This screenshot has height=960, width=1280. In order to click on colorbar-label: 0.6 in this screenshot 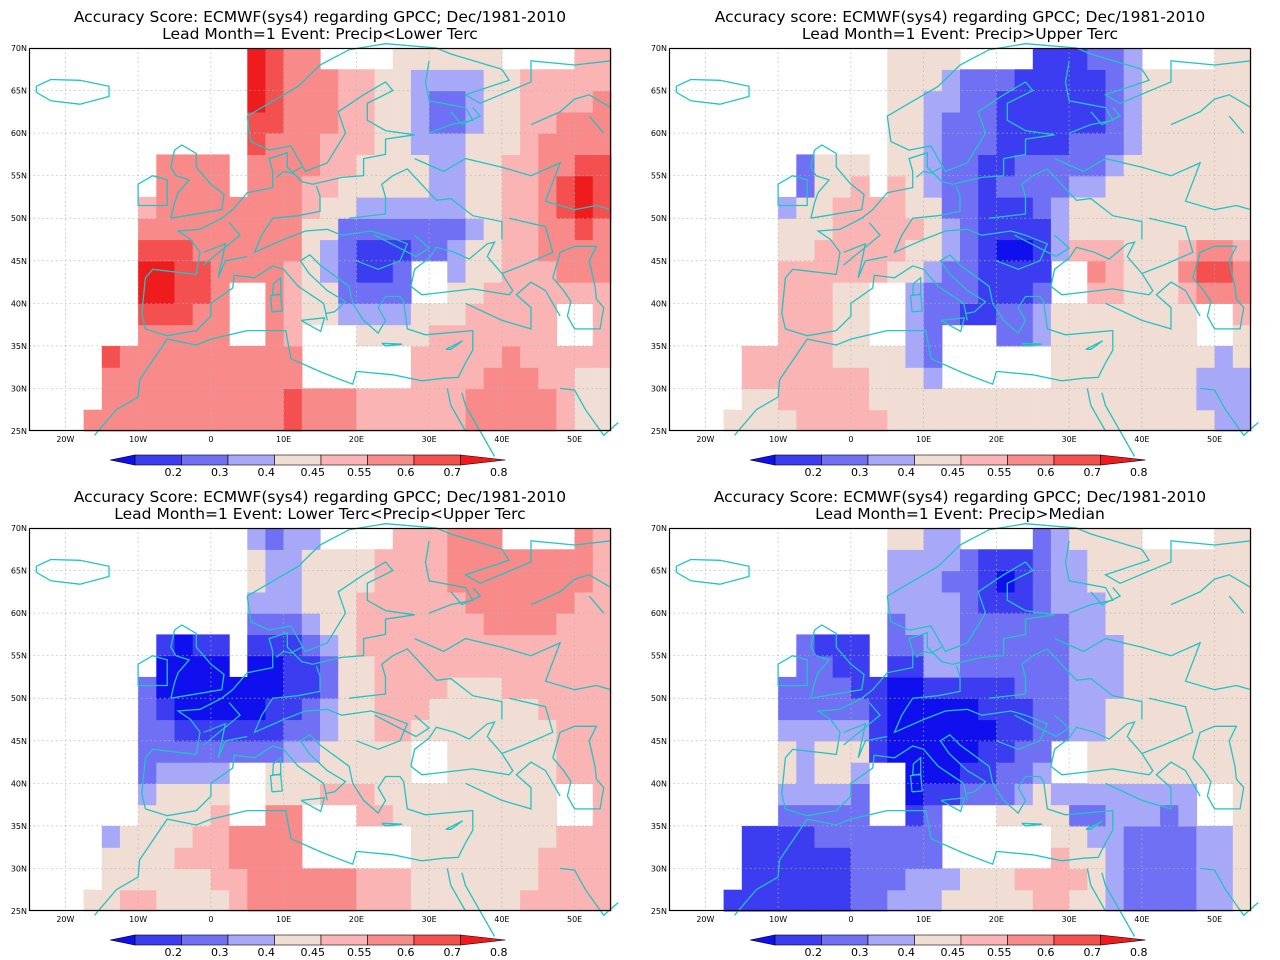, I will do `click(1046, 472)`.